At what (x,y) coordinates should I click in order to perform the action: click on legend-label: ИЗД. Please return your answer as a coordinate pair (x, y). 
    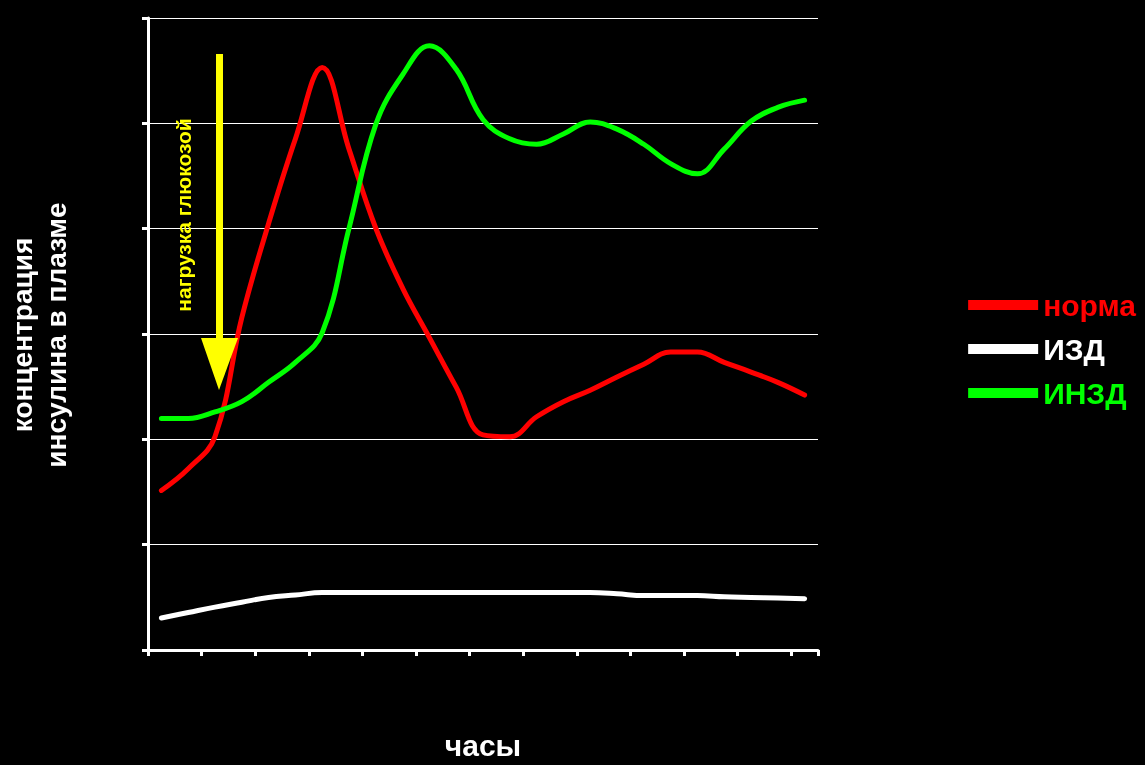
    Looking at the image, I should click on (1074, 349).